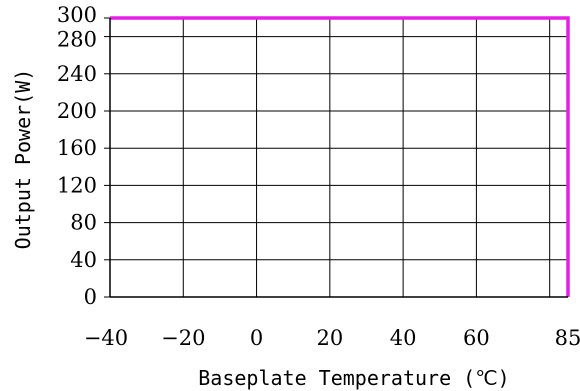 The width and height of the screenshot is (580, 391). Describe the element at coordinates (83, 223) in the screenshot. I see `y-tick-label: 80` at that location.